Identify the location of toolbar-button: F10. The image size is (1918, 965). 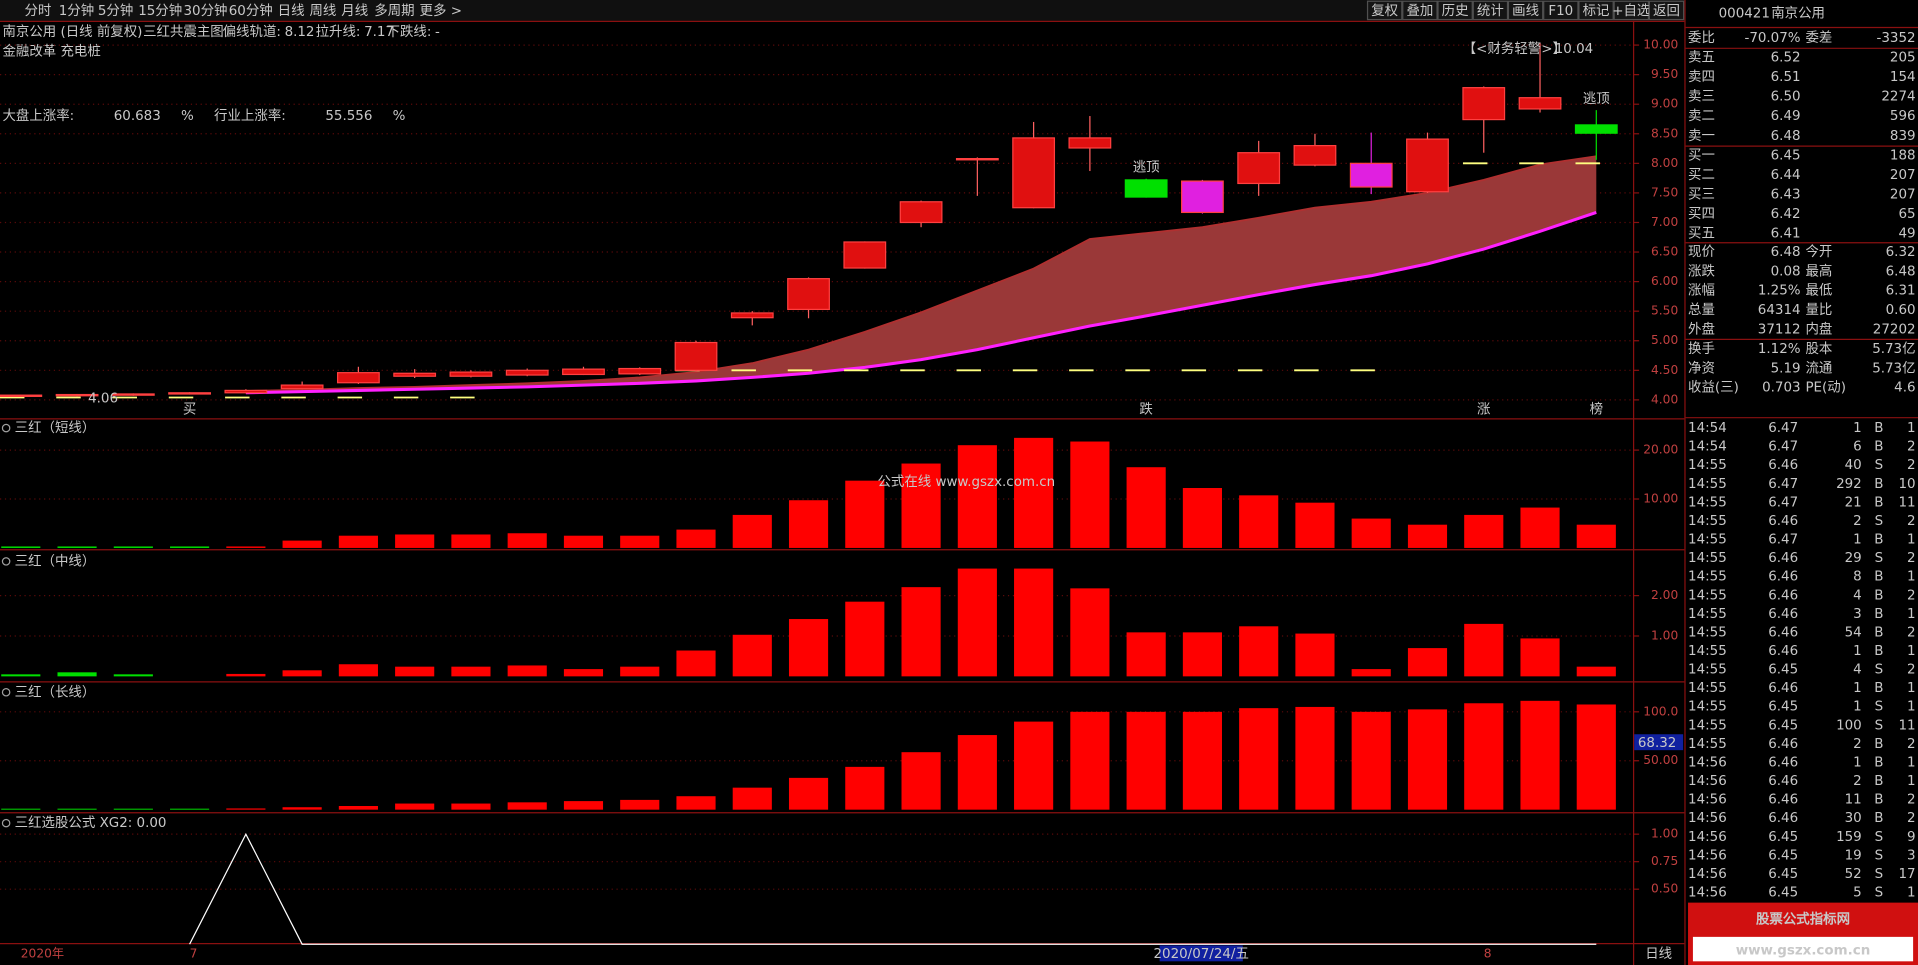
(1560, 11).